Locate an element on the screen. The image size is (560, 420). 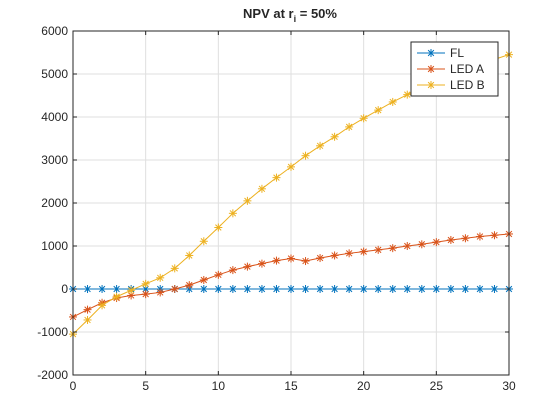
legend-item-fl: FL is located at coordinates (440, 53).